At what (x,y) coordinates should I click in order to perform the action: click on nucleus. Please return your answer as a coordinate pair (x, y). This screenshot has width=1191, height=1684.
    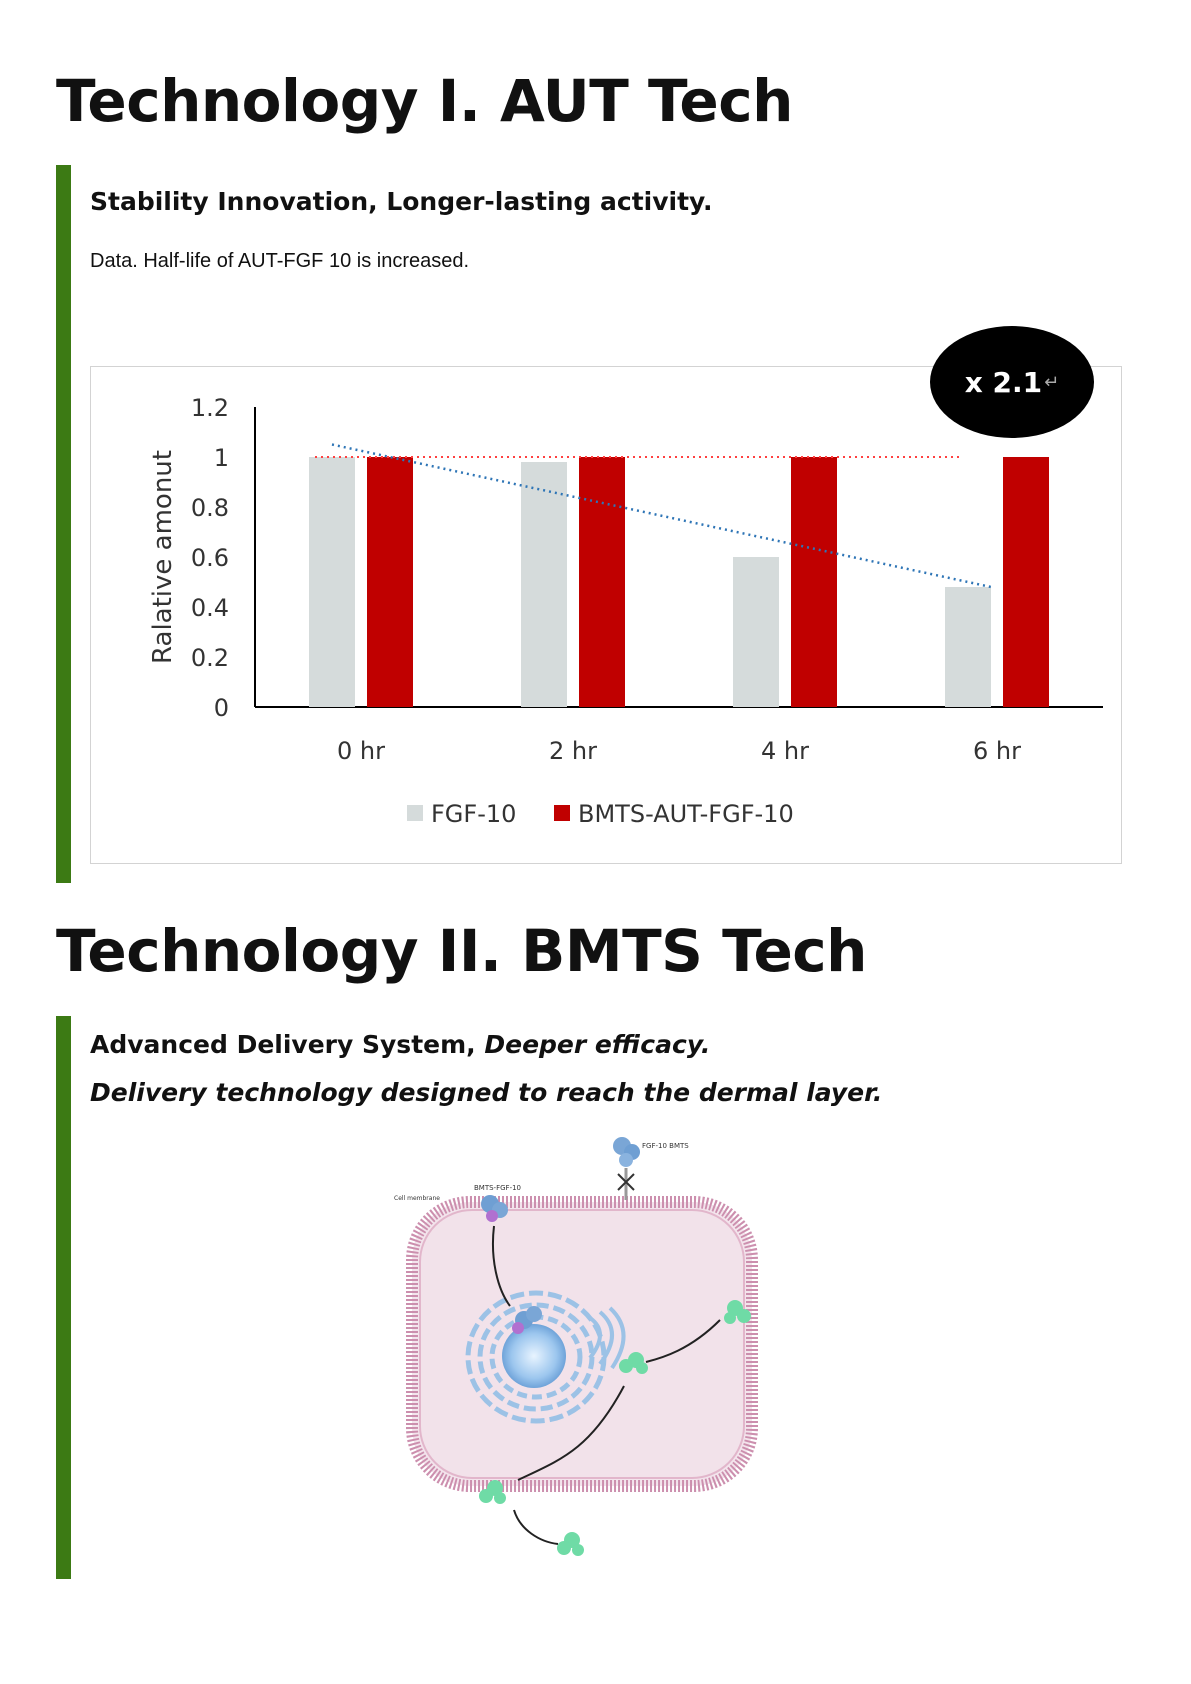
    Looking at the image, I should click on (534, 1356).